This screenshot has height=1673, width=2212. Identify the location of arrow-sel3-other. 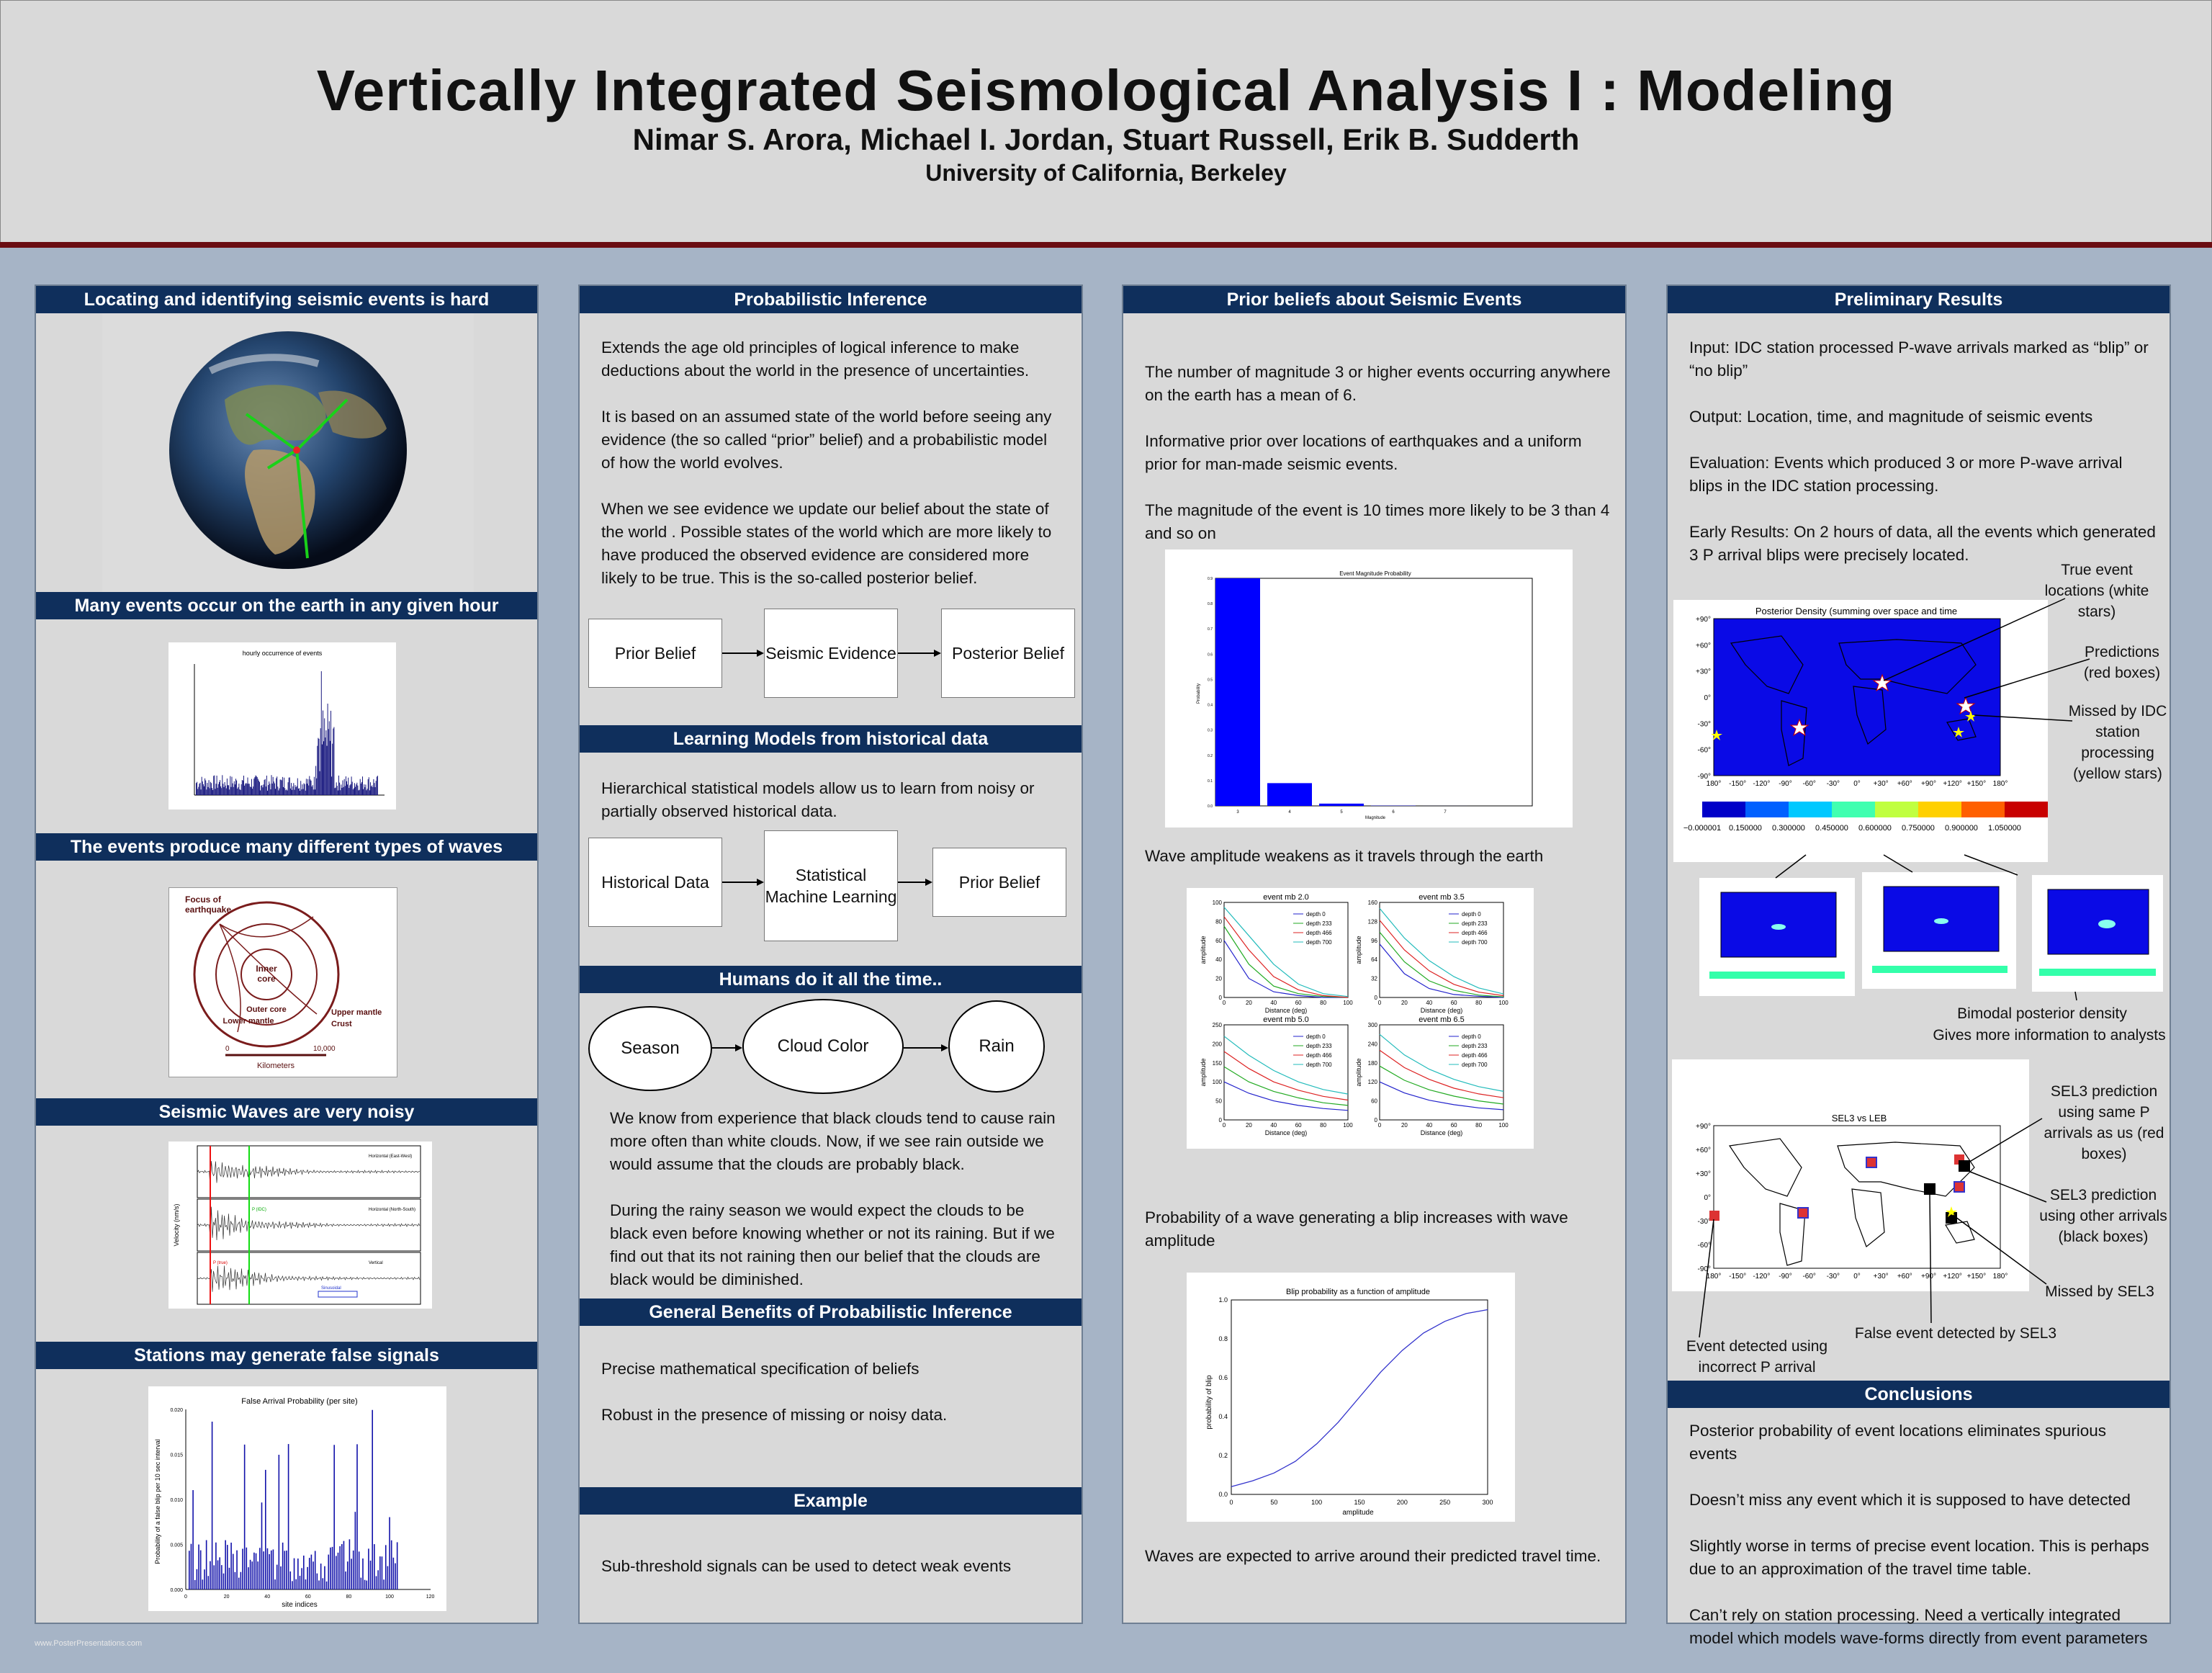
(2008, 1187).